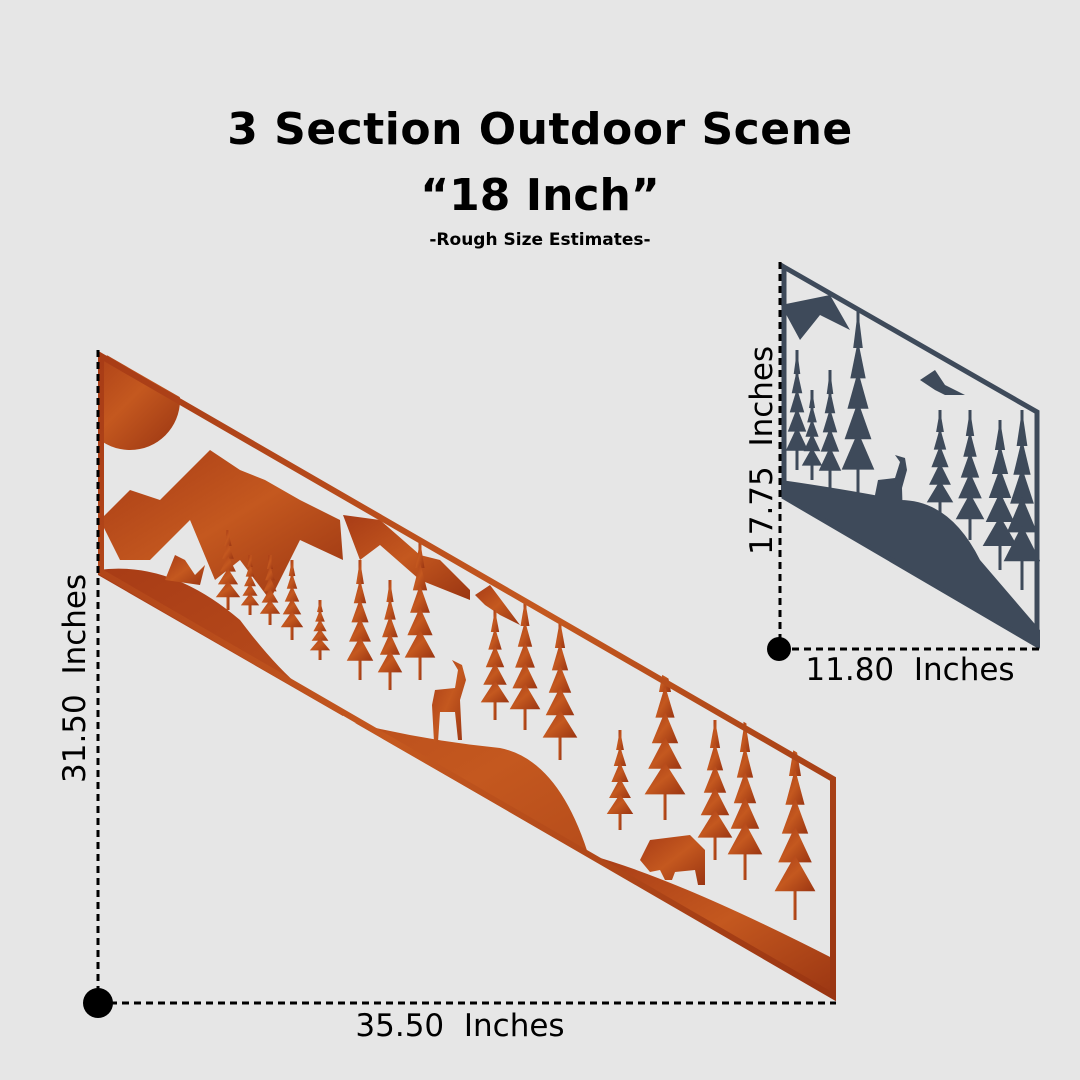 This screenshot has width=1080, height=1080. What do you see at coordinates (139, 400) in the screenshot?
I see `sun-icon` at bounding box center [139, 400].